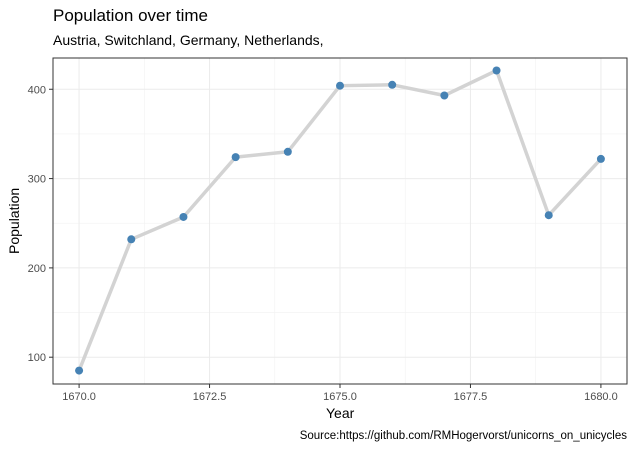 The height and width of the screenshot is (449, 635). Describe the element at coordinates (471, 397) in the screenshot. I see `x-tick-label: 1677.5` at that location.